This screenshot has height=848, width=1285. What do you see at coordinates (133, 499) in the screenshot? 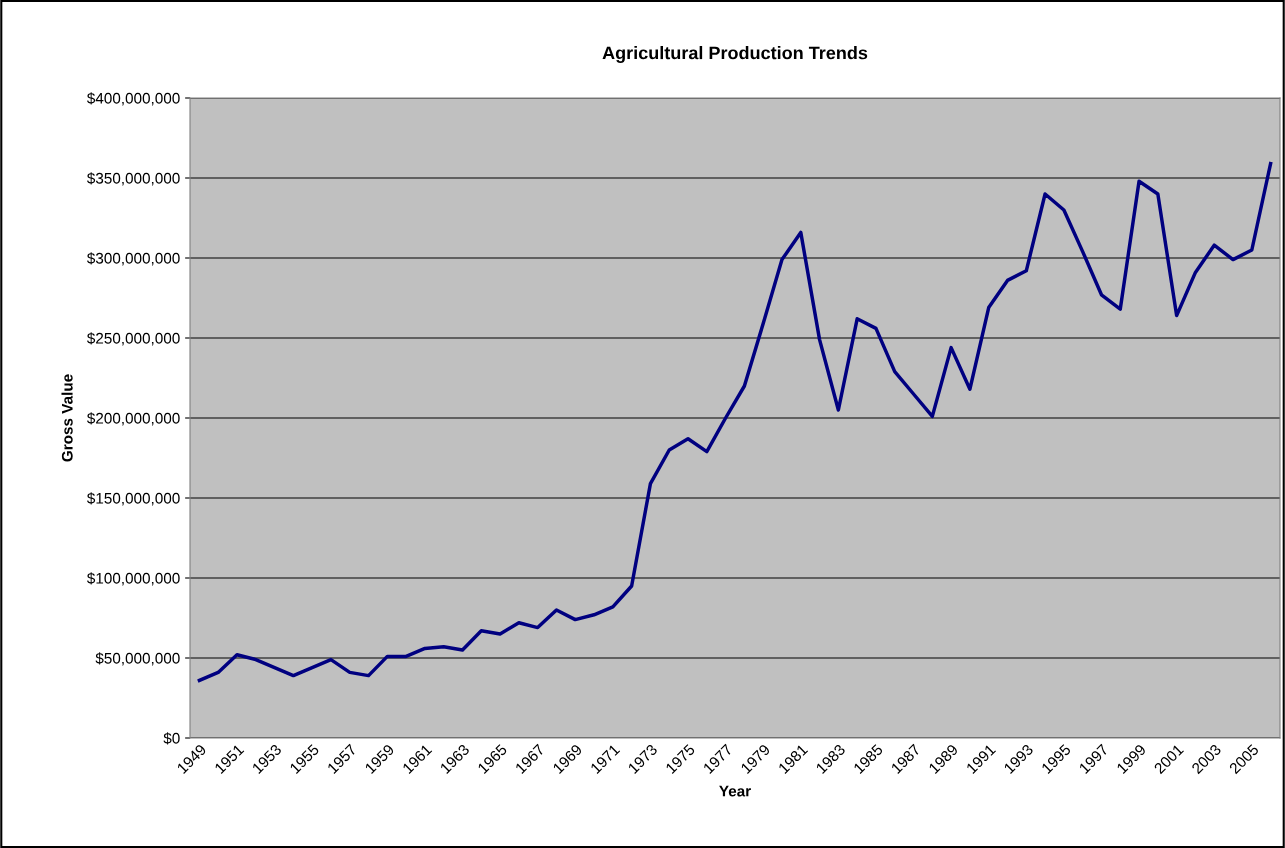
I see `y-tick-label: $150,000,000` at bounding box center [133, 499].